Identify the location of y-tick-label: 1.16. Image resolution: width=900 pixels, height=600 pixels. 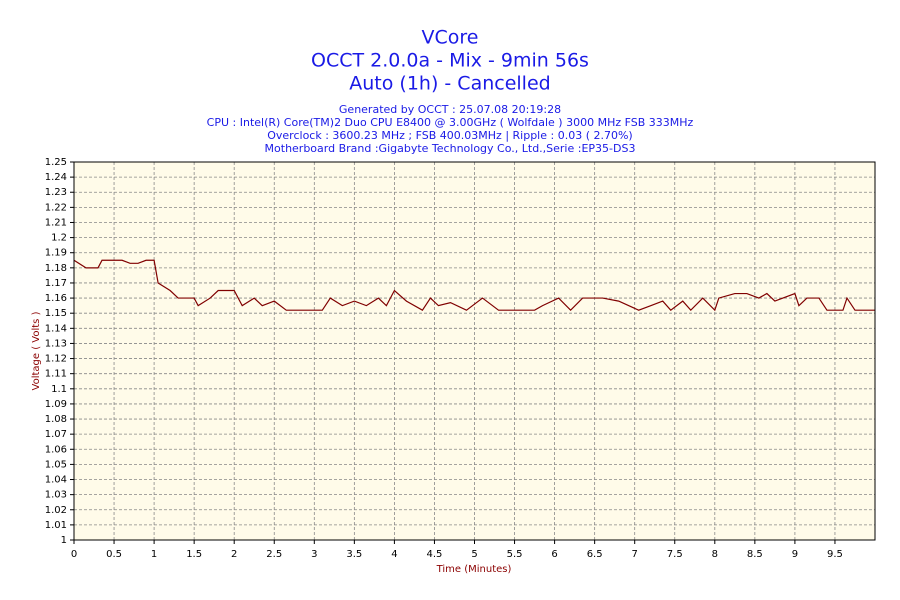
(56, 298).